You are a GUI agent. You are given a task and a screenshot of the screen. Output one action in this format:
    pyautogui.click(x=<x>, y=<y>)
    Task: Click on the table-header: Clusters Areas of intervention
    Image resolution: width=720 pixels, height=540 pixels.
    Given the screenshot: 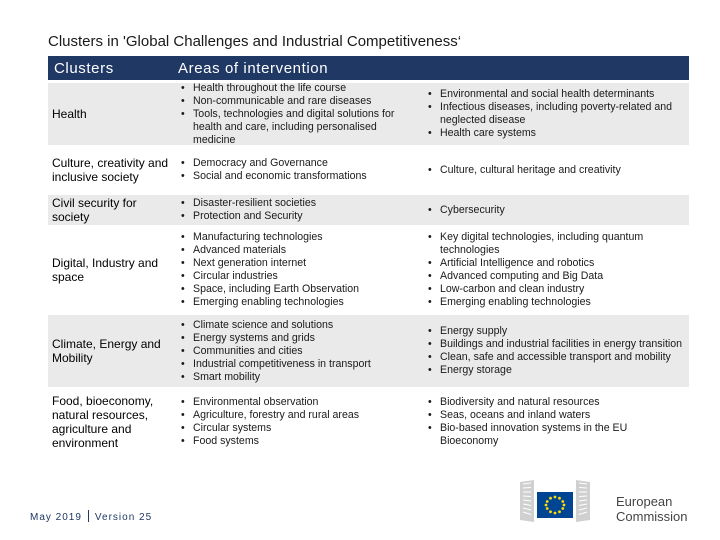 What is the action you would take?
    pyautogui.click(x=368, y=68)
    